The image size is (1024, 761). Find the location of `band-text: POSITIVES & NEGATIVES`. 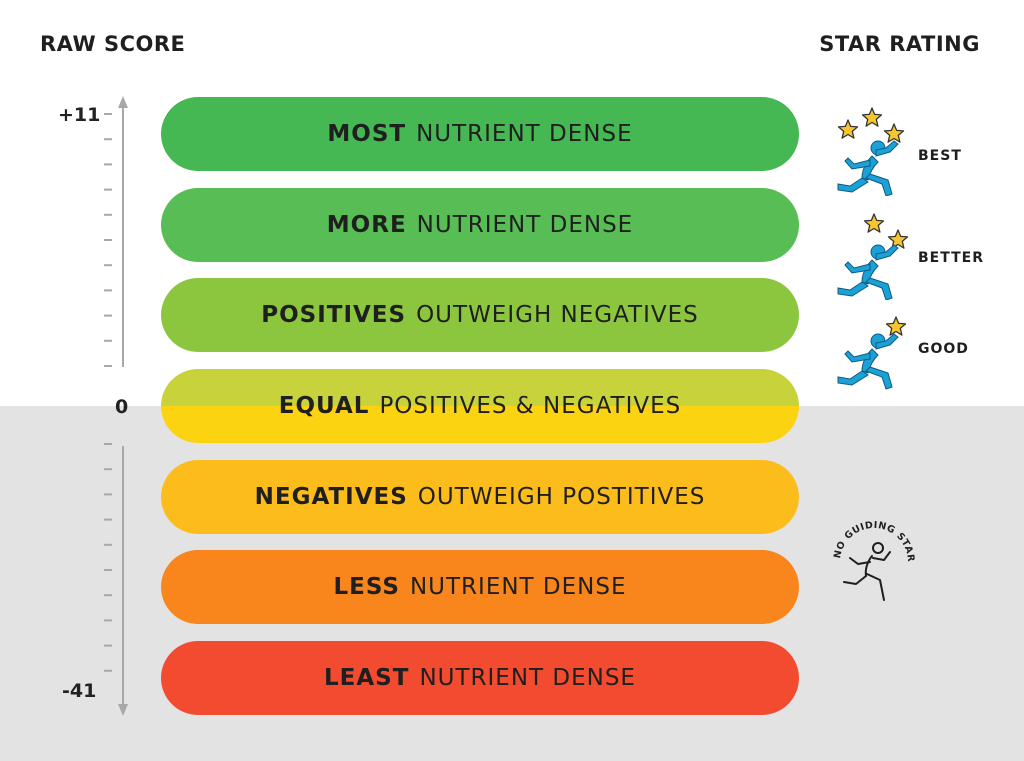

band-text: POSITIVES & NEGATIVES is located at coordinates (530, 406).